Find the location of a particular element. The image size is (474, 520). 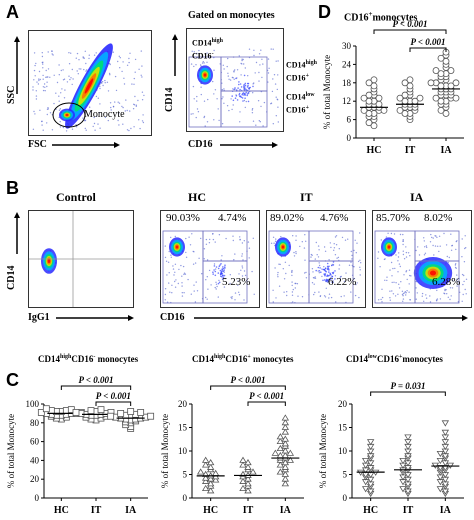

lymph-population is located at coordinates (89, 86).